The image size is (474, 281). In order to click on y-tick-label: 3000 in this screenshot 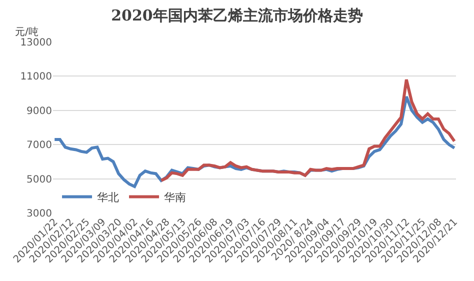, I will do `click(39, 214)`.